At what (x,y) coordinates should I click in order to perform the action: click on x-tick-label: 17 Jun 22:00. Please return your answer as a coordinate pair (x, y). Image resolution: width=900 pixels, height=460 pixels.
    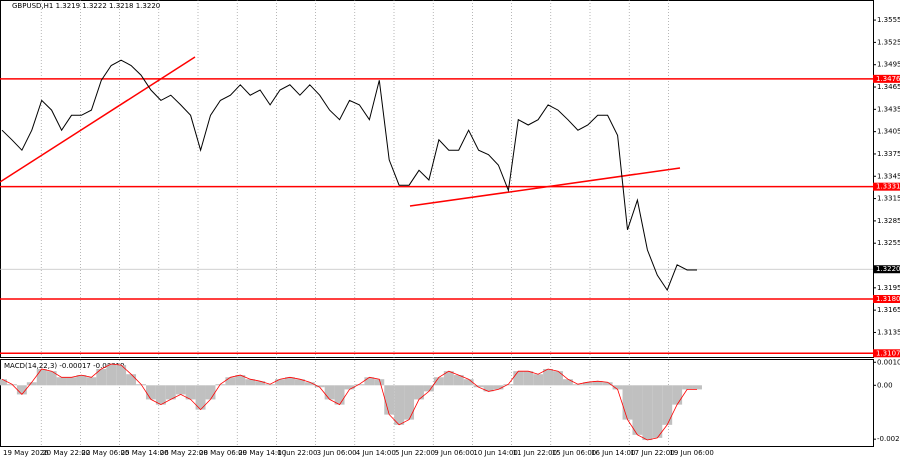
    Looking at the image, I should click on (652, 453).